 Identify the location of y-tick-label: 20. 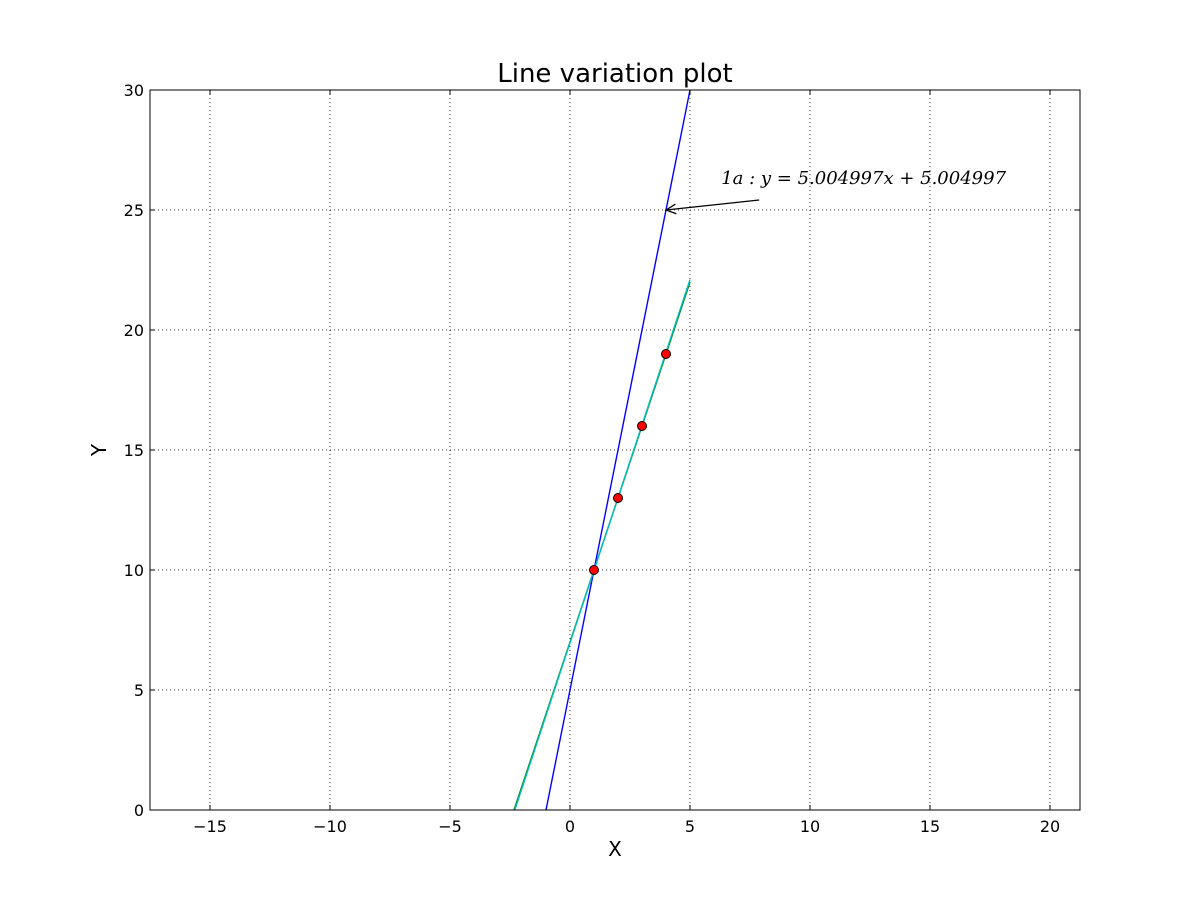
(134, 330).